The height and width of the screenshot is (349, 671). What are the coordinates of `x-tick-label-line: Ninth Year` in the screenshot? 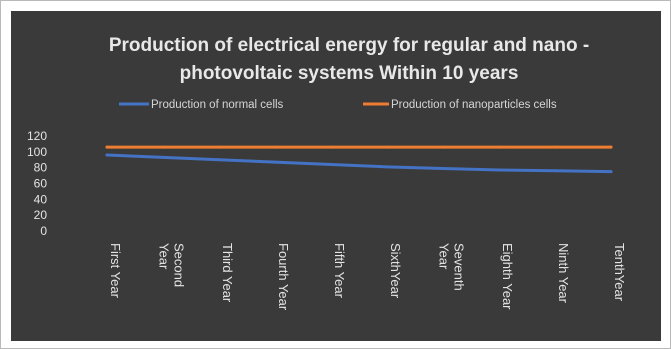 It's located at (563, 273).